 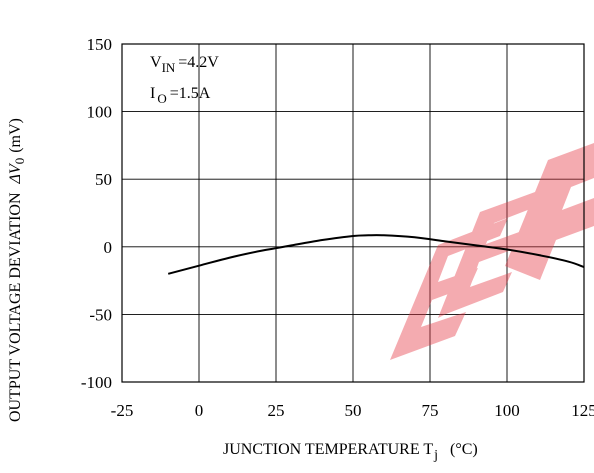 I want to click on io-subscript: O, so click(x=161, y=98).